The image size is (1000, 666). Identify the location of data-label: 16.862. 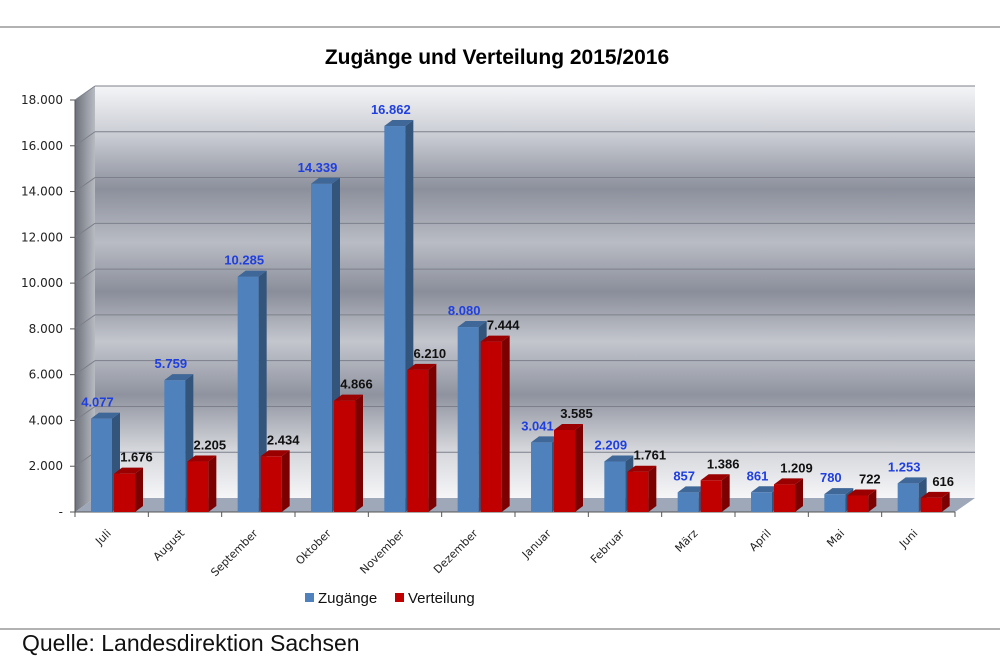
(391, 109).